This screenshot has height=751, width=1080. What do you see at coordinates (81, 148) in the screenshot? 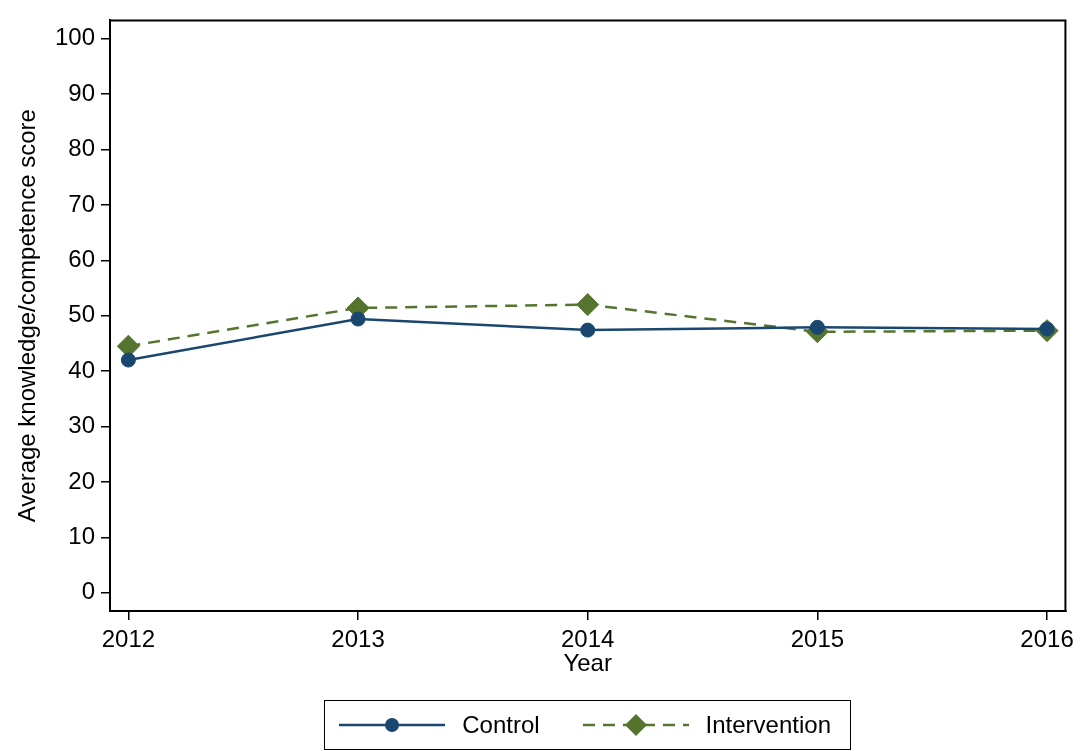
I see `y-tick-label: 80` at bounding box center [81, 148].